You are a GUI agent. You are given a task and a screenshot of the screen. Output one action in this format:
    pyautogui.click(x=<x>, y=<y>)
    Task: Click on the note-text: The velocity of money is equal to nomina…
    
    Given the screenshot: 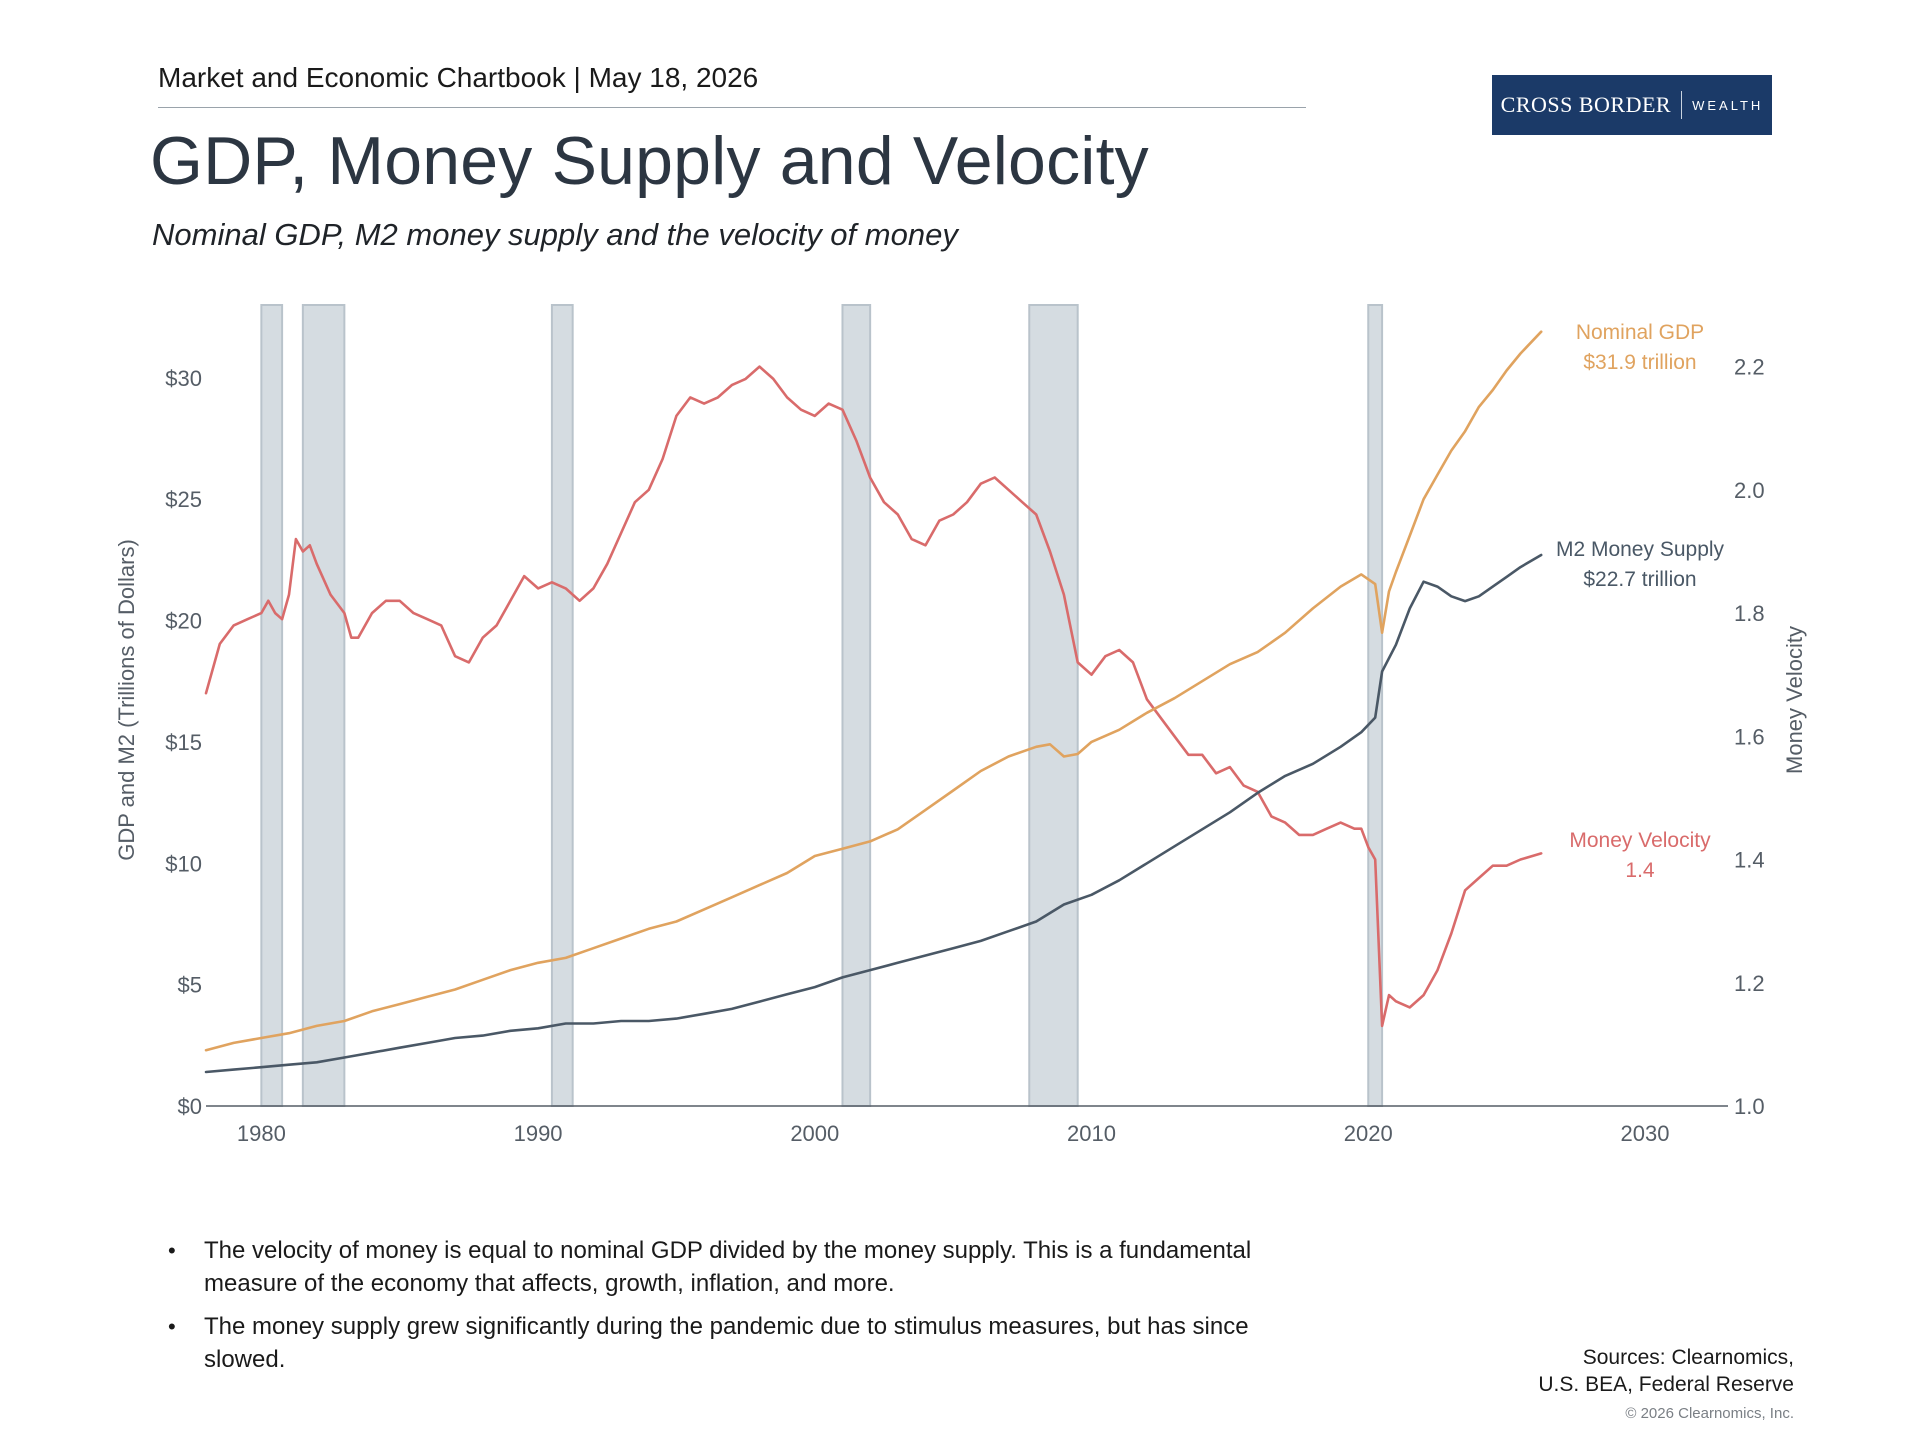 What is the action you would take?
    pyautogui.click(x=728, y=1267)
    